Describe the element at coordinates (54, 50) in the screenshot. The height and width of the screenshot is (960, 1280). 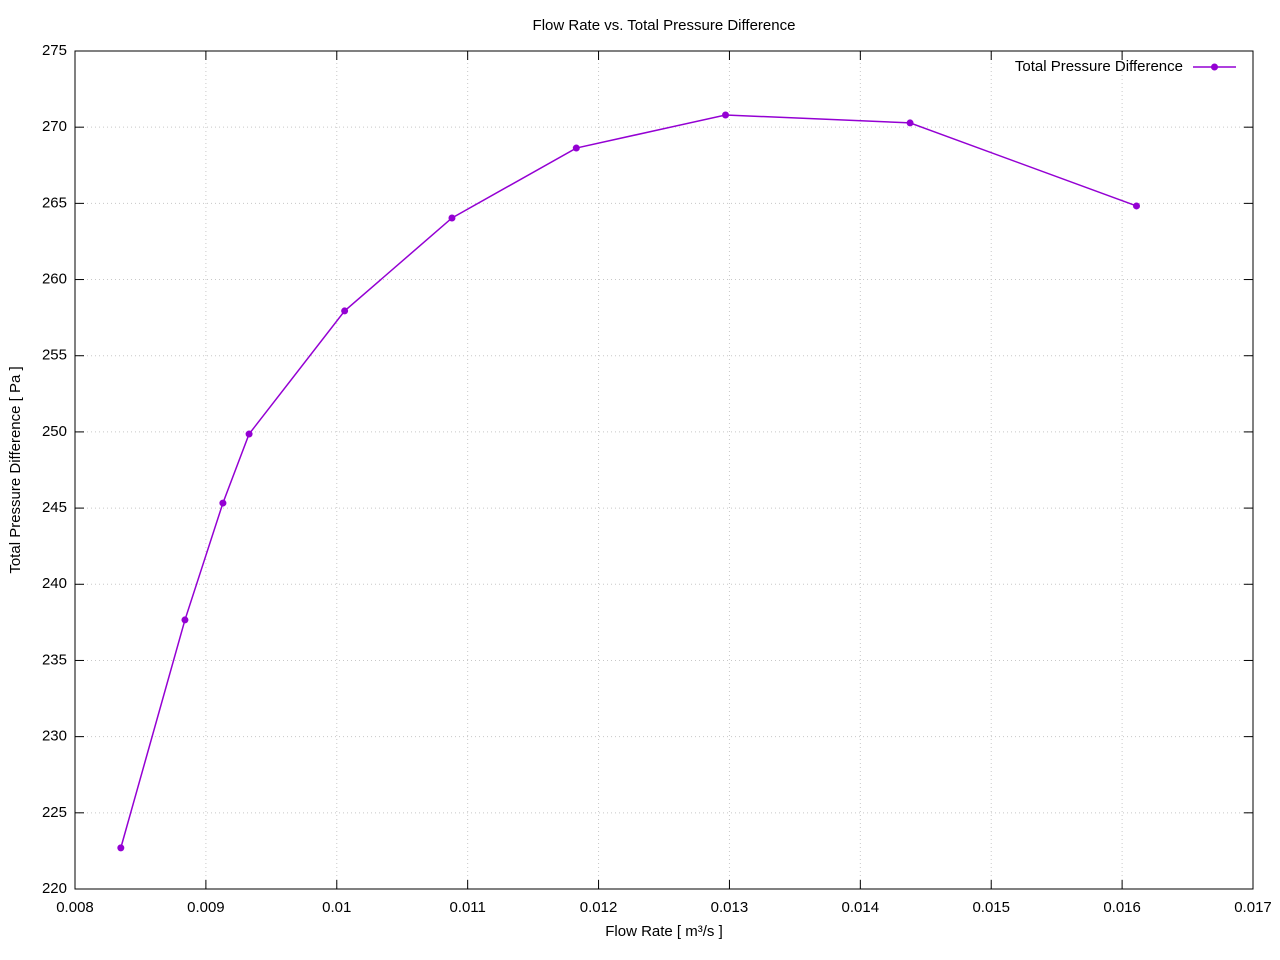
I see `y-tick-label: 275` at that location.